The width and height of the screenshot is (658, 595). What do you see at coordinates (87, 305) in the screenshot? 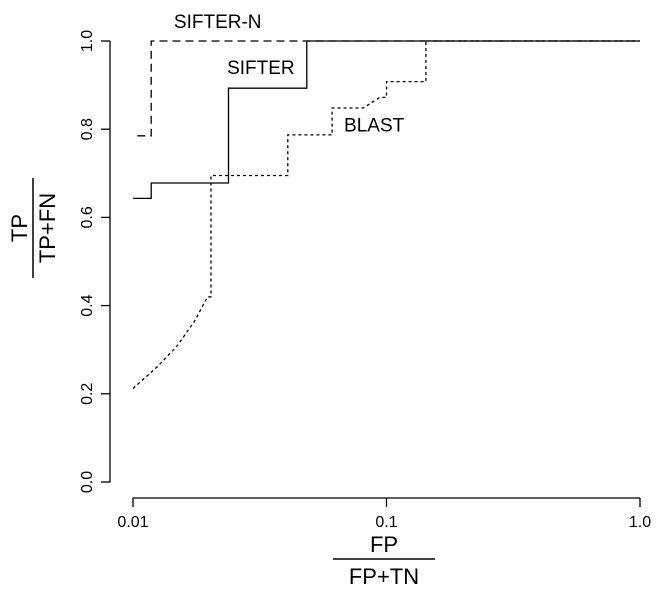
I see `y-tick-label-2: 0.4` at bounding box center [87, 305].